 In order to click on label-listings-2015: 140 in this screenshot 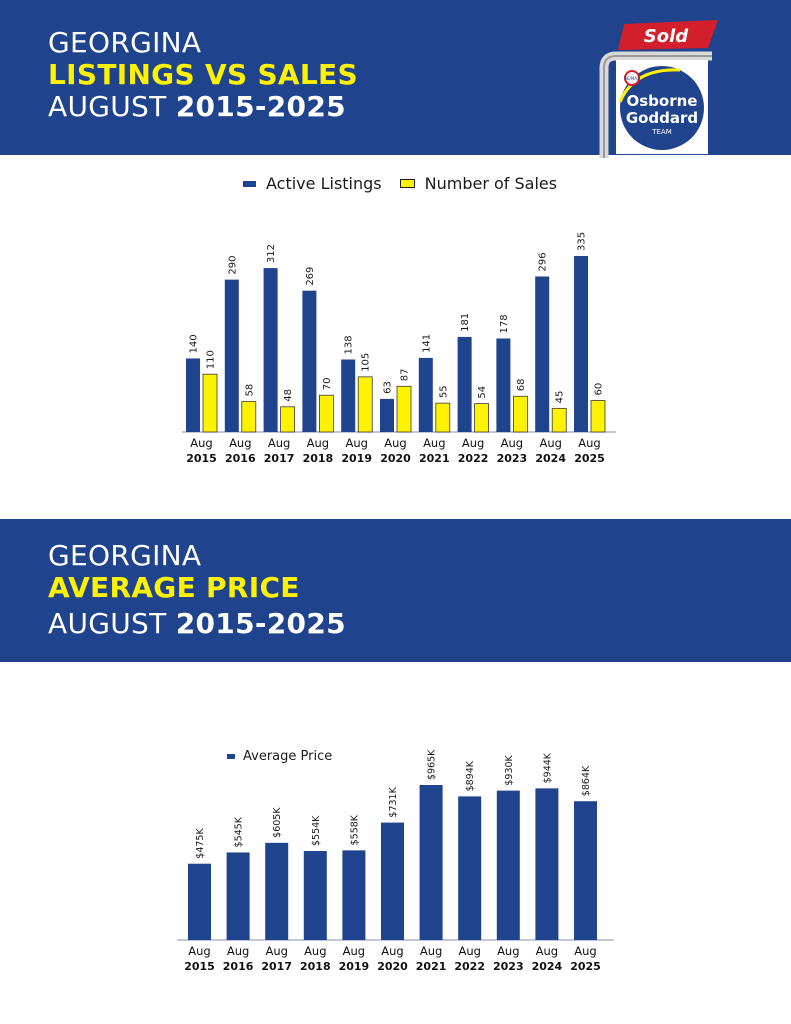, I will do `click(194, 343)`.